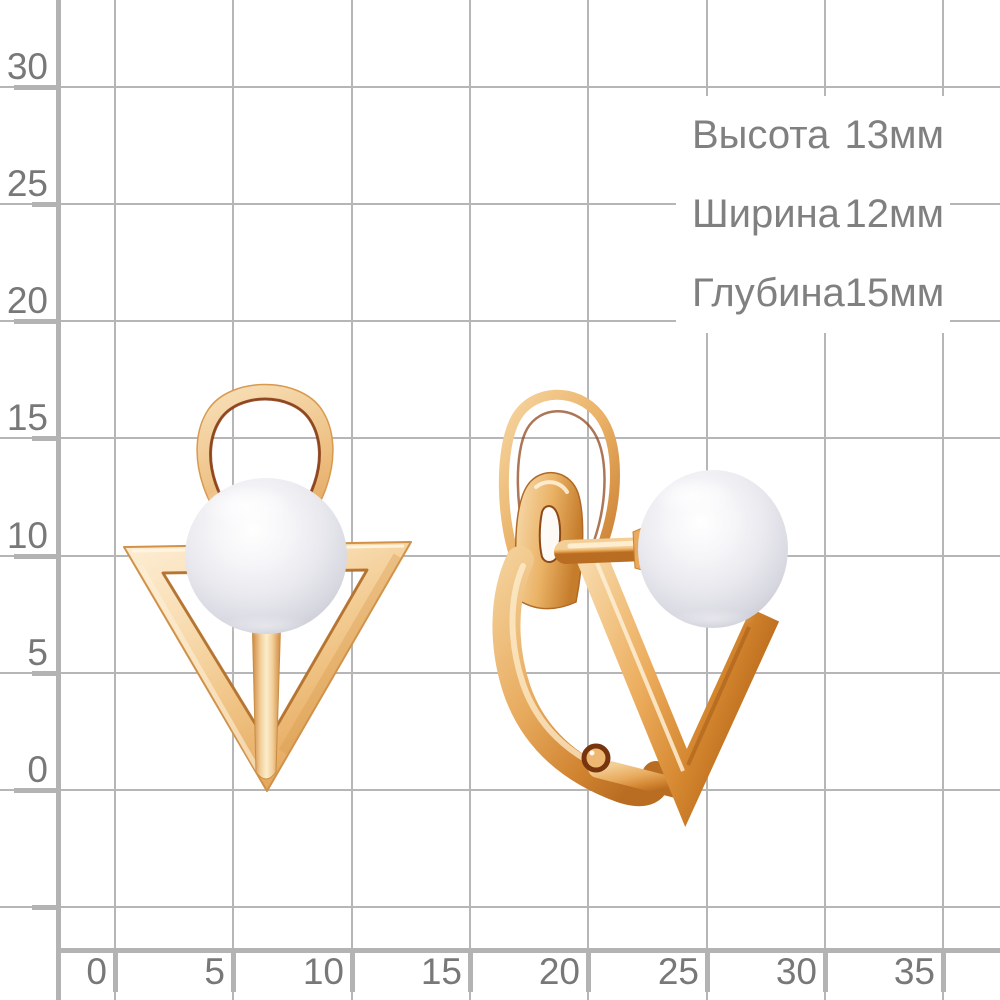 Image resolution: width=1000 pixels, height=1000 pixels. I want to click on left-earring-pearl-highlight, so click(246, 506).